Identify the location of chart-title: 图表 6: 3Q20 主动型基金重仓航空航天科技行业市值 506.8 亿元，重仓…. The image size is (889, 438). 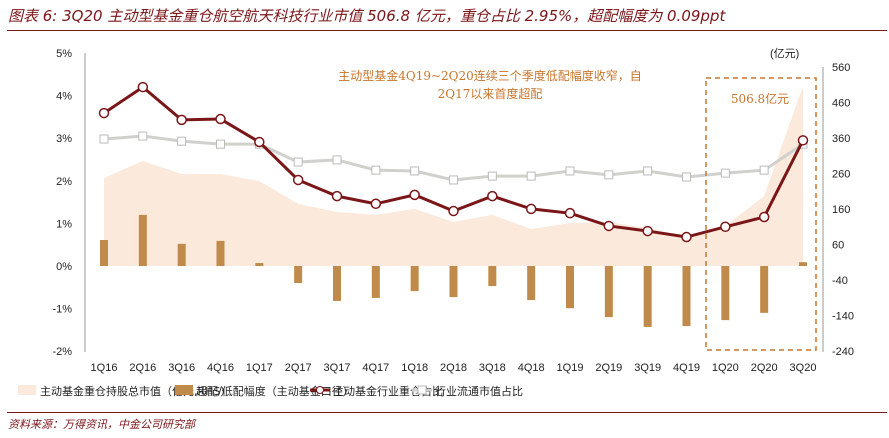
(367, 16).